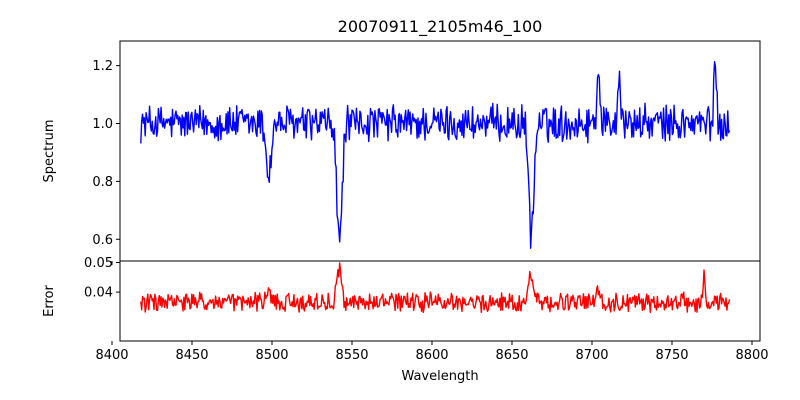 This screenshot has height=400, width=800. I want to click on error-x-tick-label: 8600, so click(431, 355).